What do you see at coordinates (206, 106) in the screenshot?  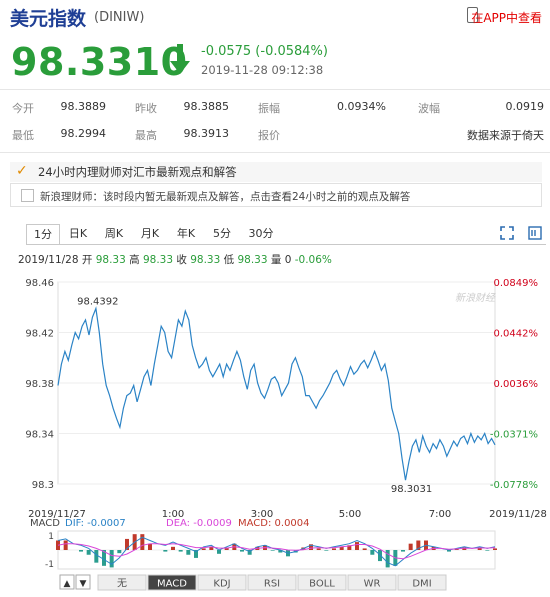 I see `prev-close-value: 98.3885` at bounding box center [206, 106].